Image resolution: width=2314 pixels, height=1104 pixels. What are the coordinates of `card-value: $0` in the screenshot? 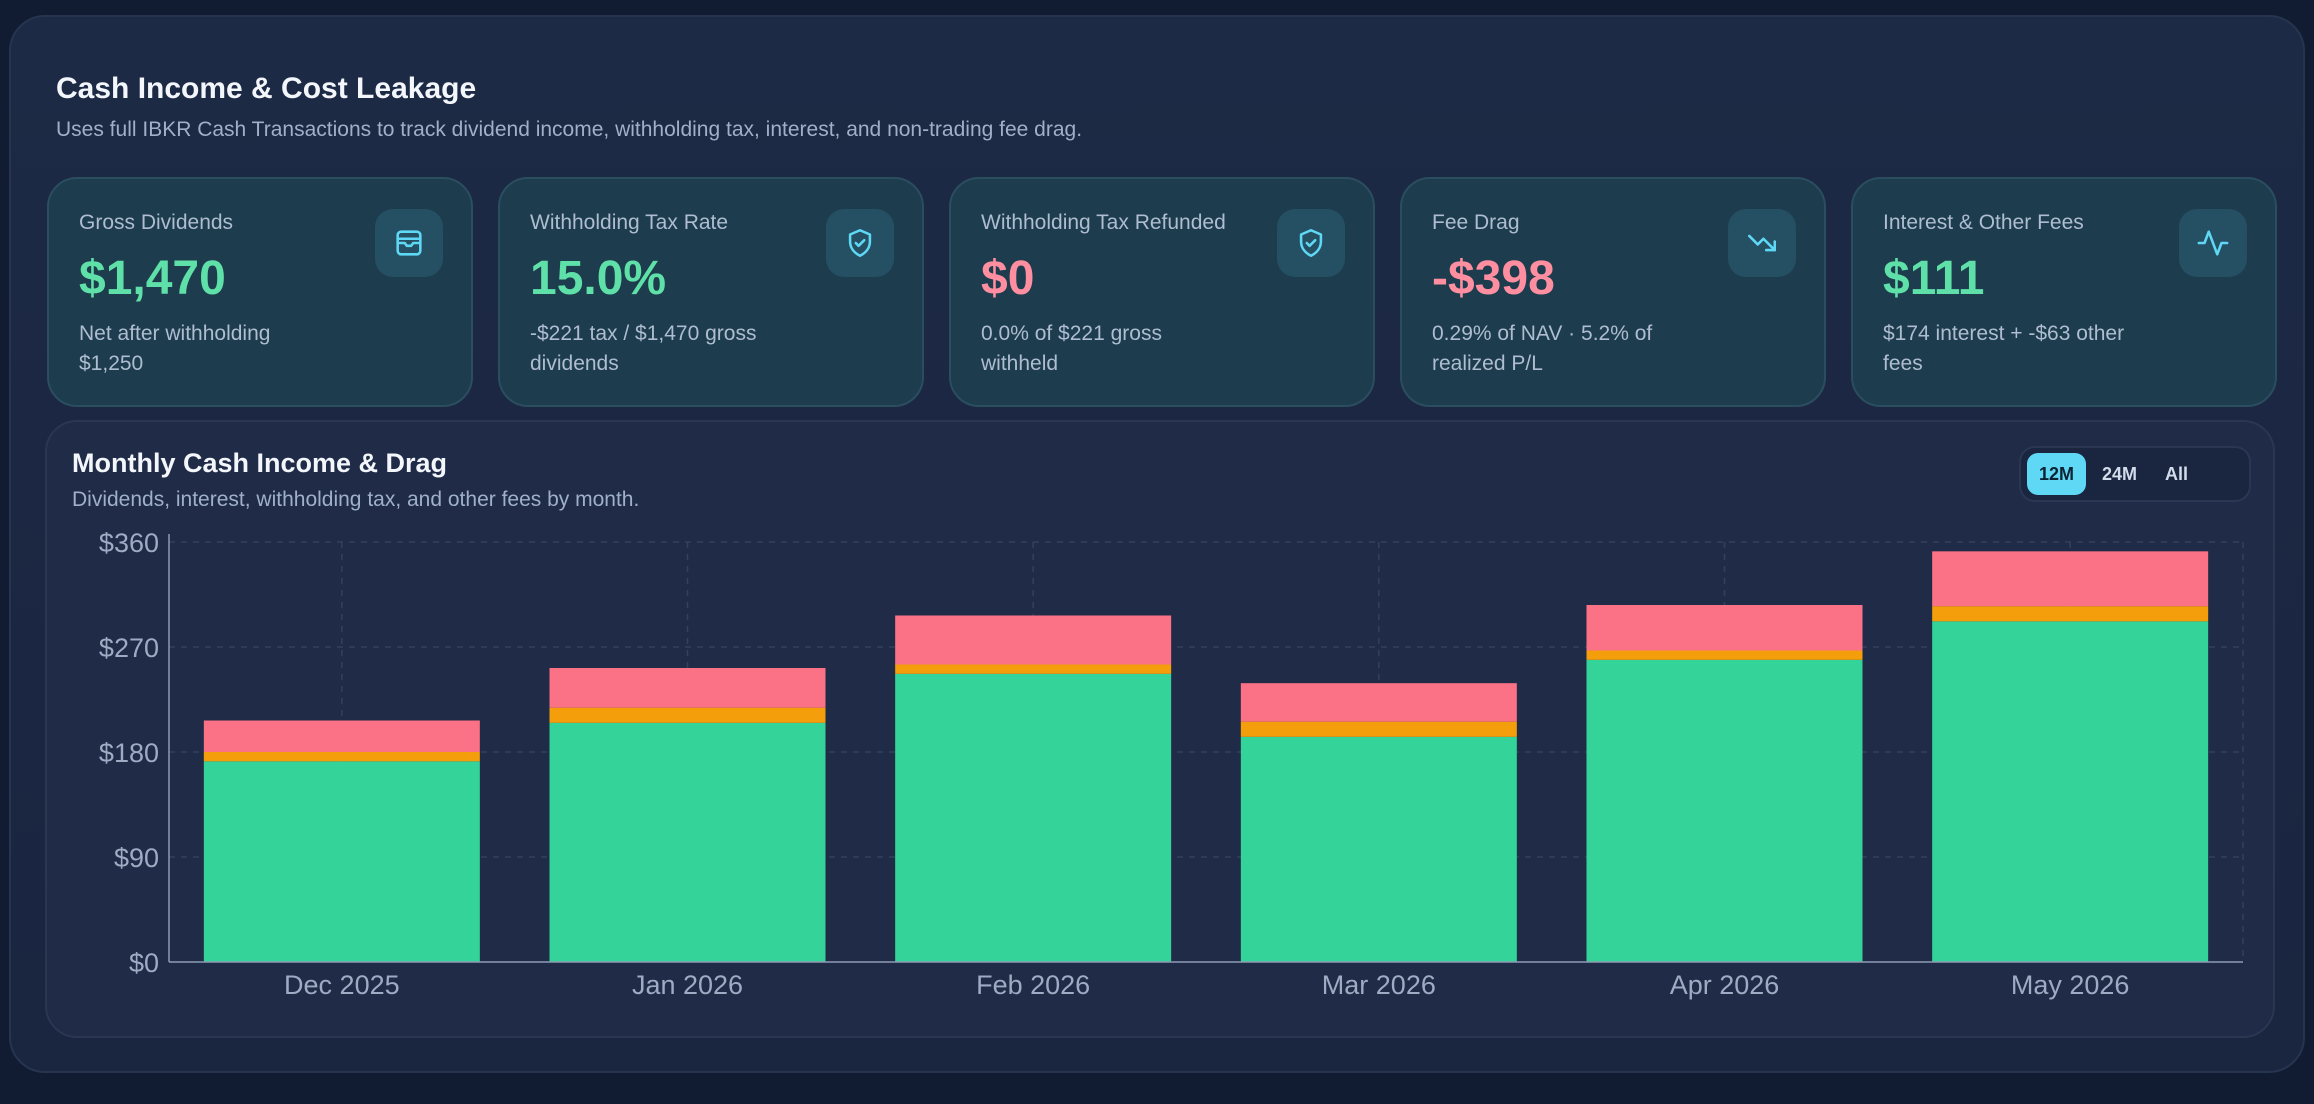 It's located at (1008, 278).